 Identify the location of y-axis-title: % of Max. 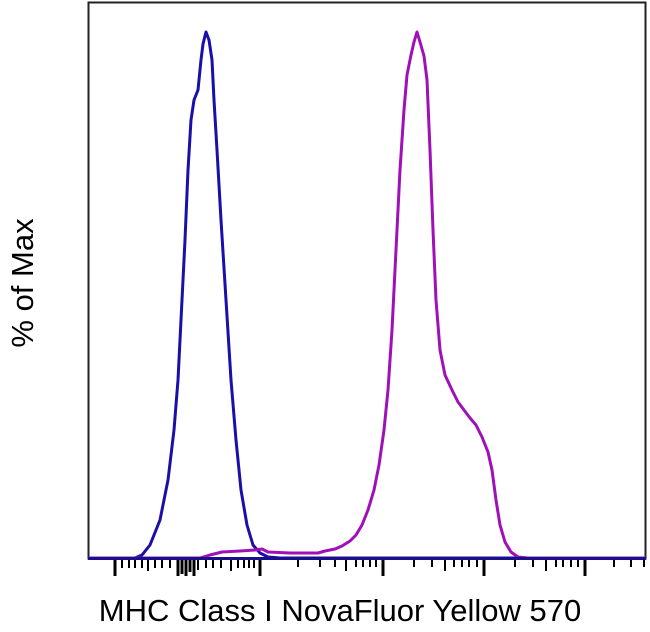
(22, 283).